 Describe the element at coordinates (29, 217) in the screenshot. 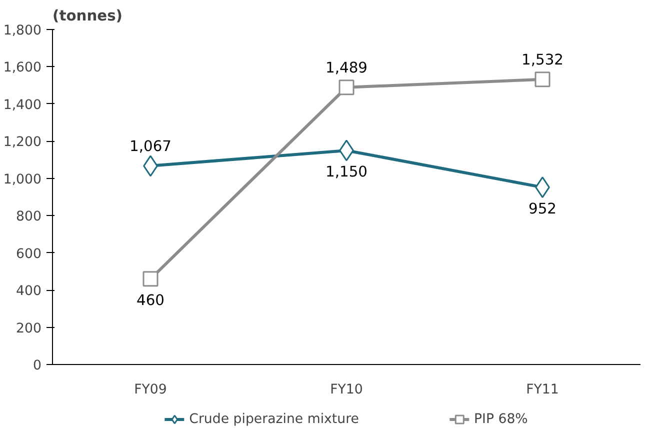

I see `y-tick-label: 800` at that location.